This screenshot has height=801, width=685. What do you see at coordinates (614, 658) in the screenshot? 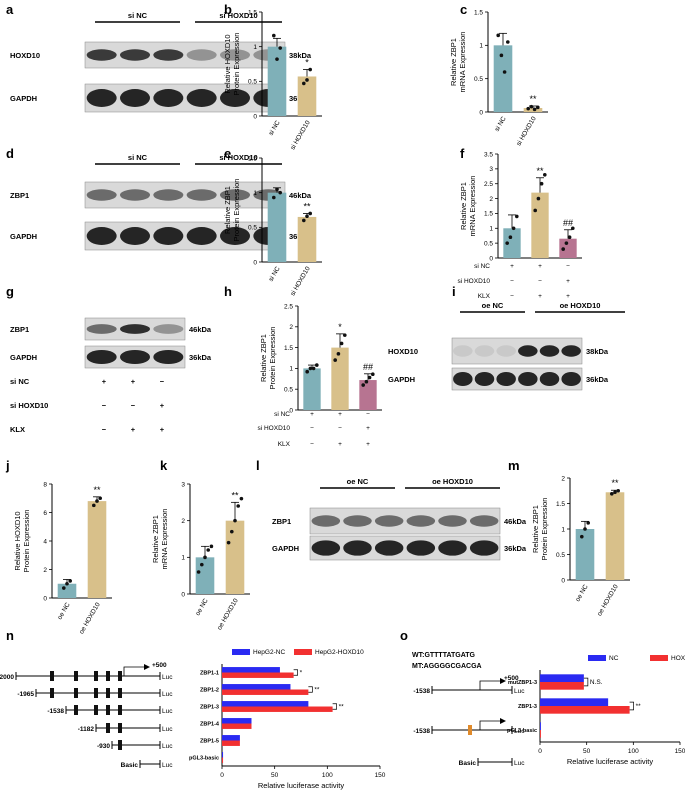
I see `legend-label-o-0: NC` at bounding box center [614, 658].